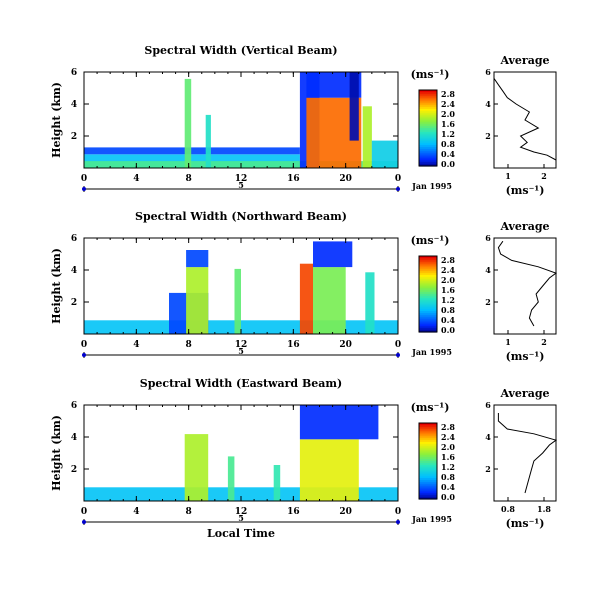  Describe the element at coordinates (524, 60) in the screenshot. I see `profile-title: Average` at that location.